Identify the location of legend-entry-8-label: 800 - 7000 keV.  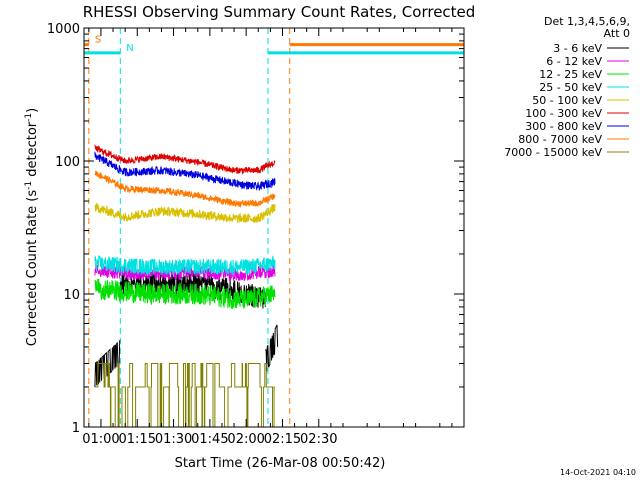
(560, 139).